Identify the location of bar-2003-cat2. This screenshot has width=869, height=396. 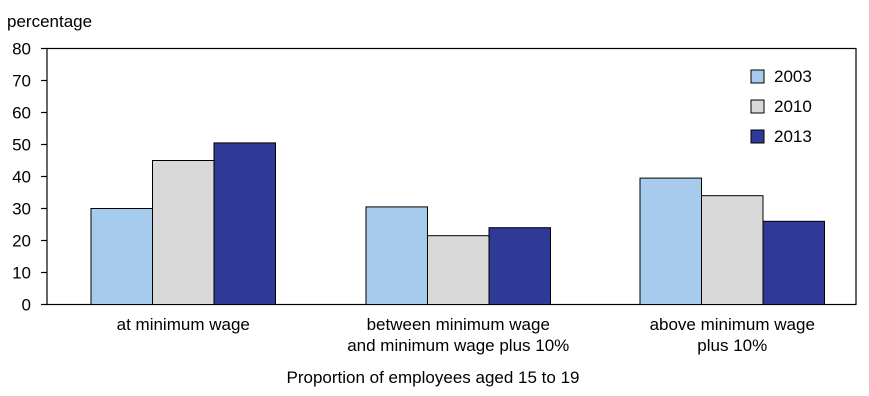
(396, 255).